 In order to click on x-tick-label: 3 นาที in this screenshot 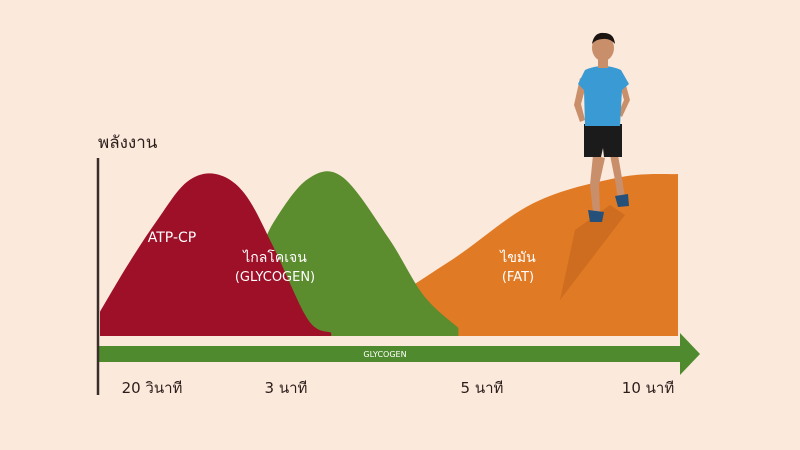, I will do `click(286, 388)`.